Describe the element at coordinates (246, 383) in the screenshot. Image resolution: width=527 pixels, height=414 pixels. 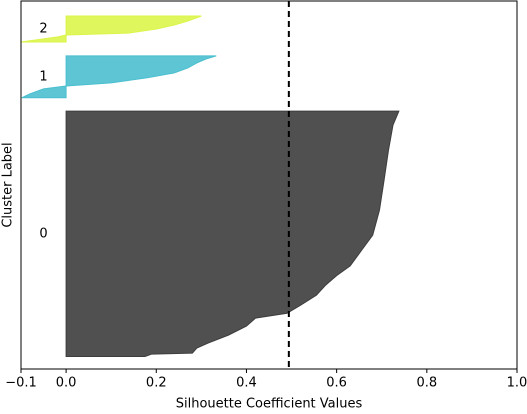
I see `x-tick-label: 0.4` at that location.